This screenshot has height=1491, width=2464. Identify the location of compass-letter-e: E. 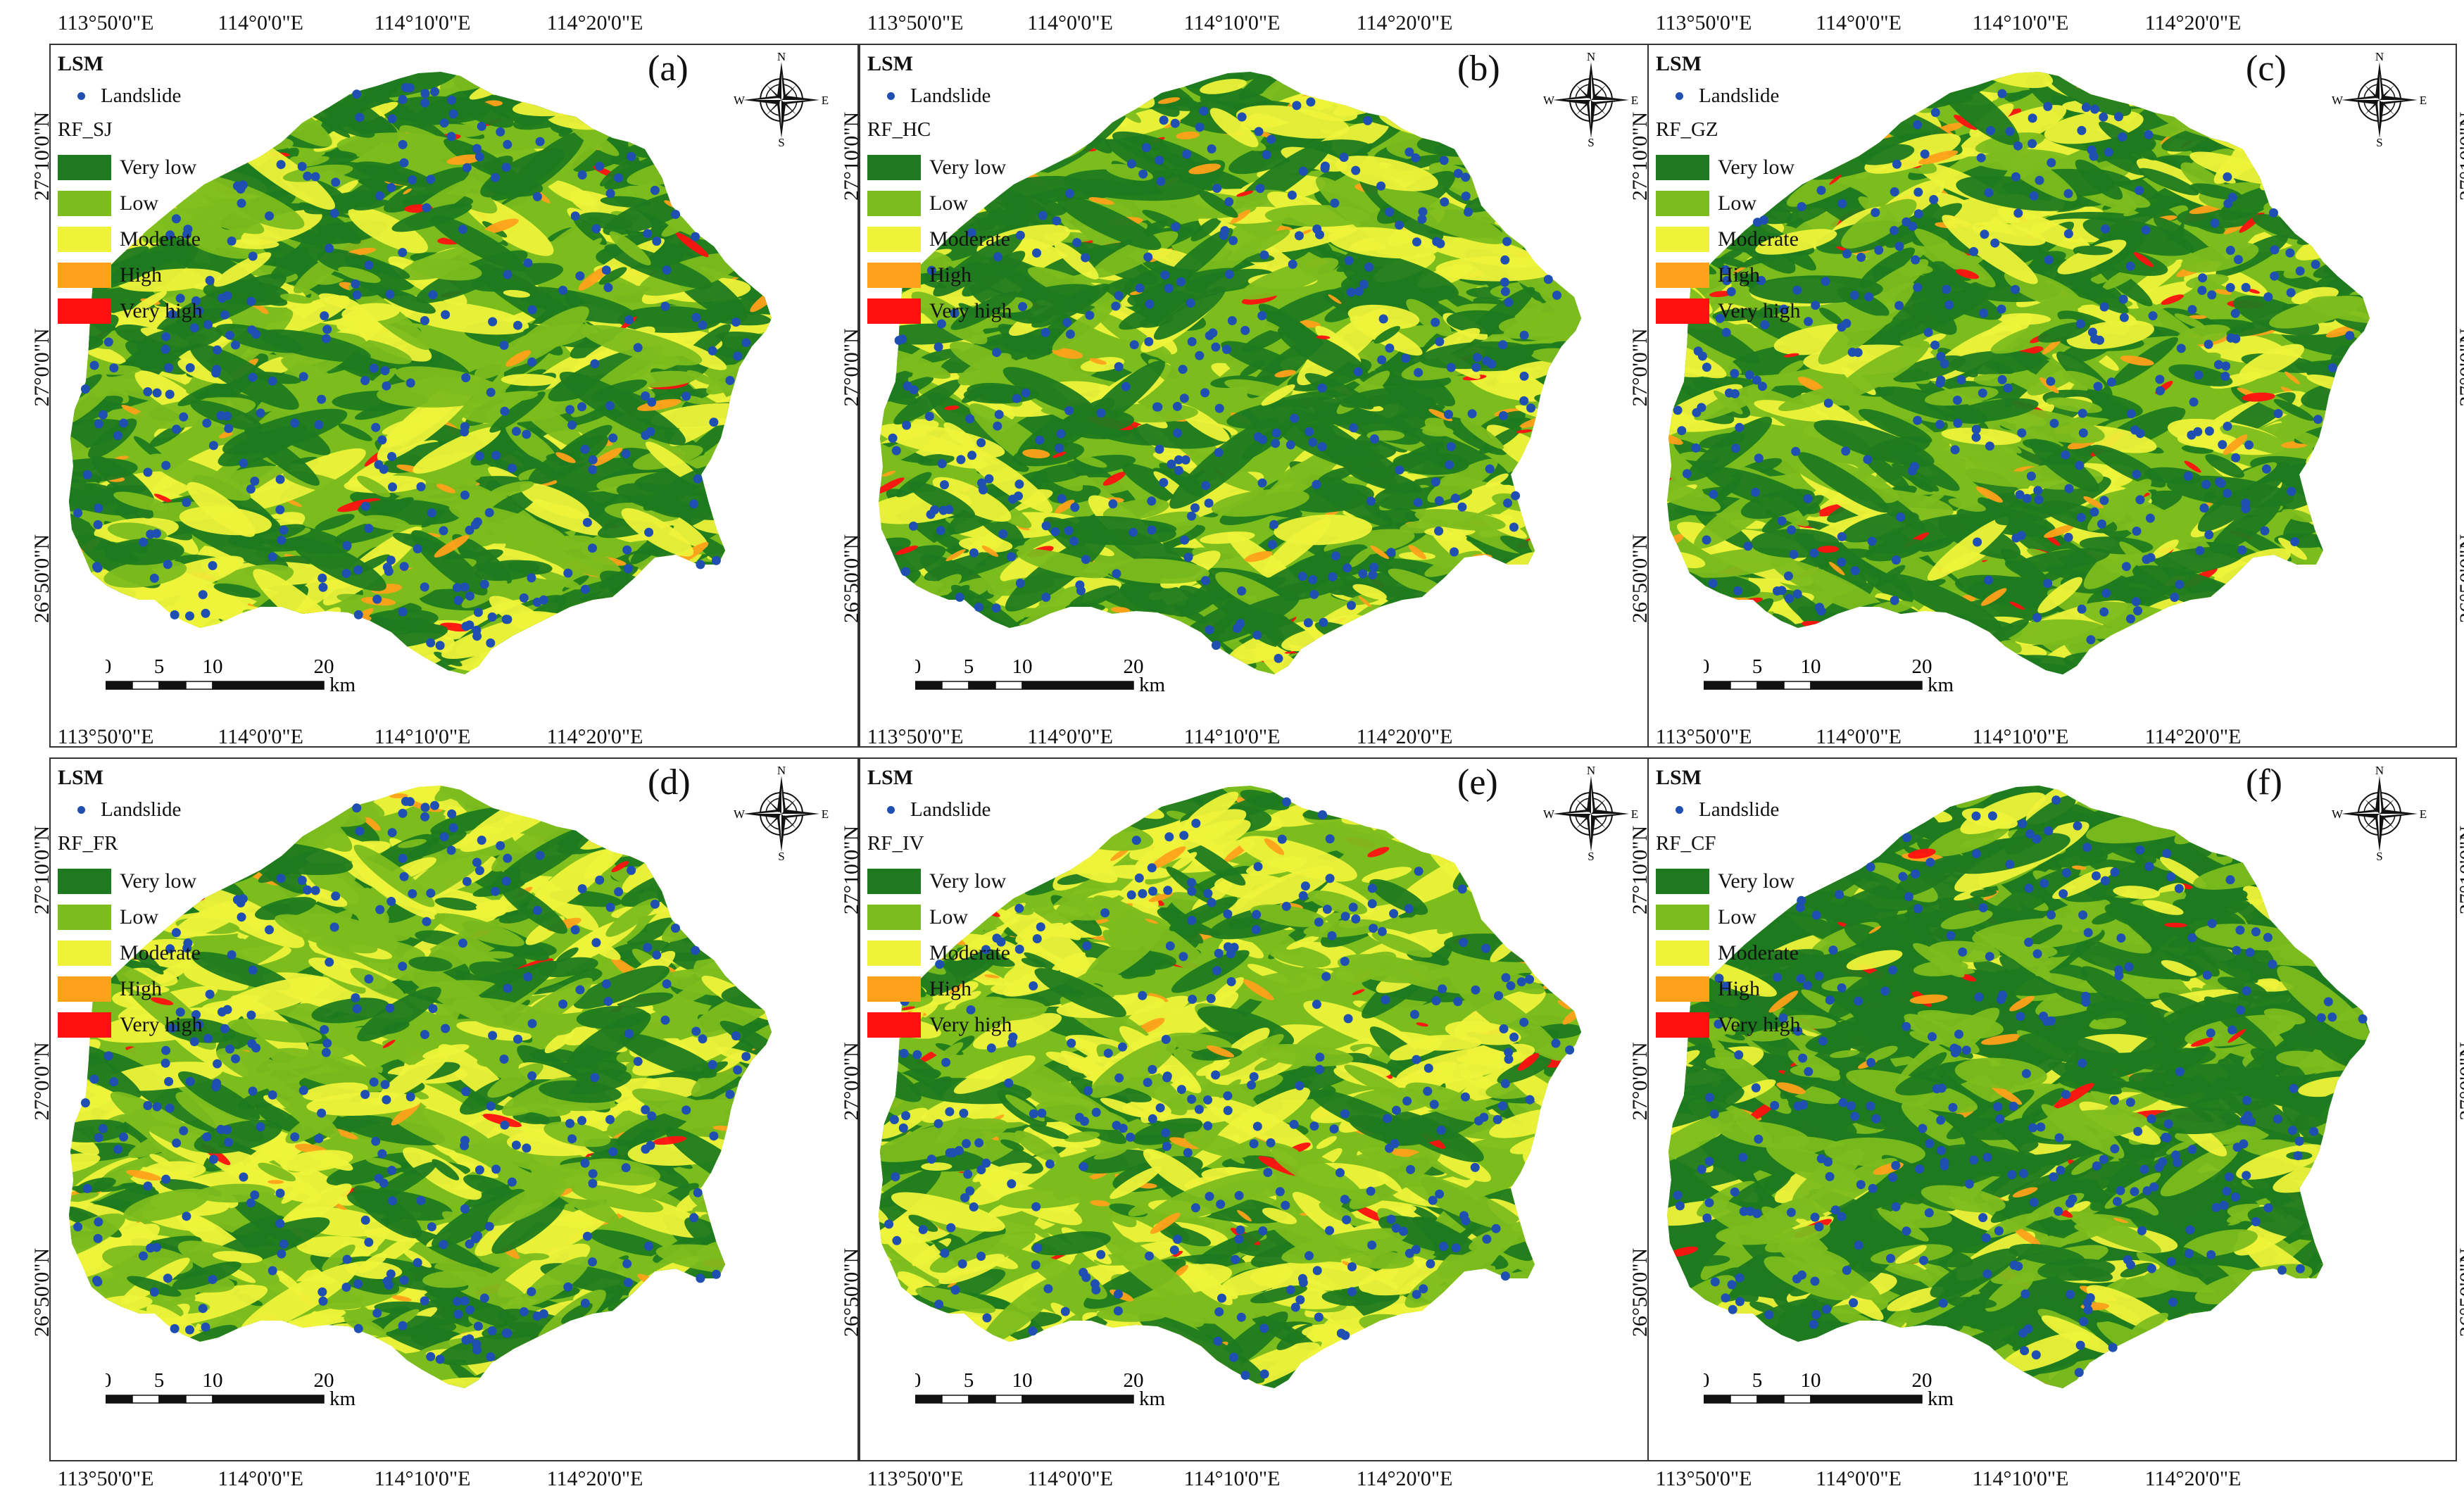
(825, 101).